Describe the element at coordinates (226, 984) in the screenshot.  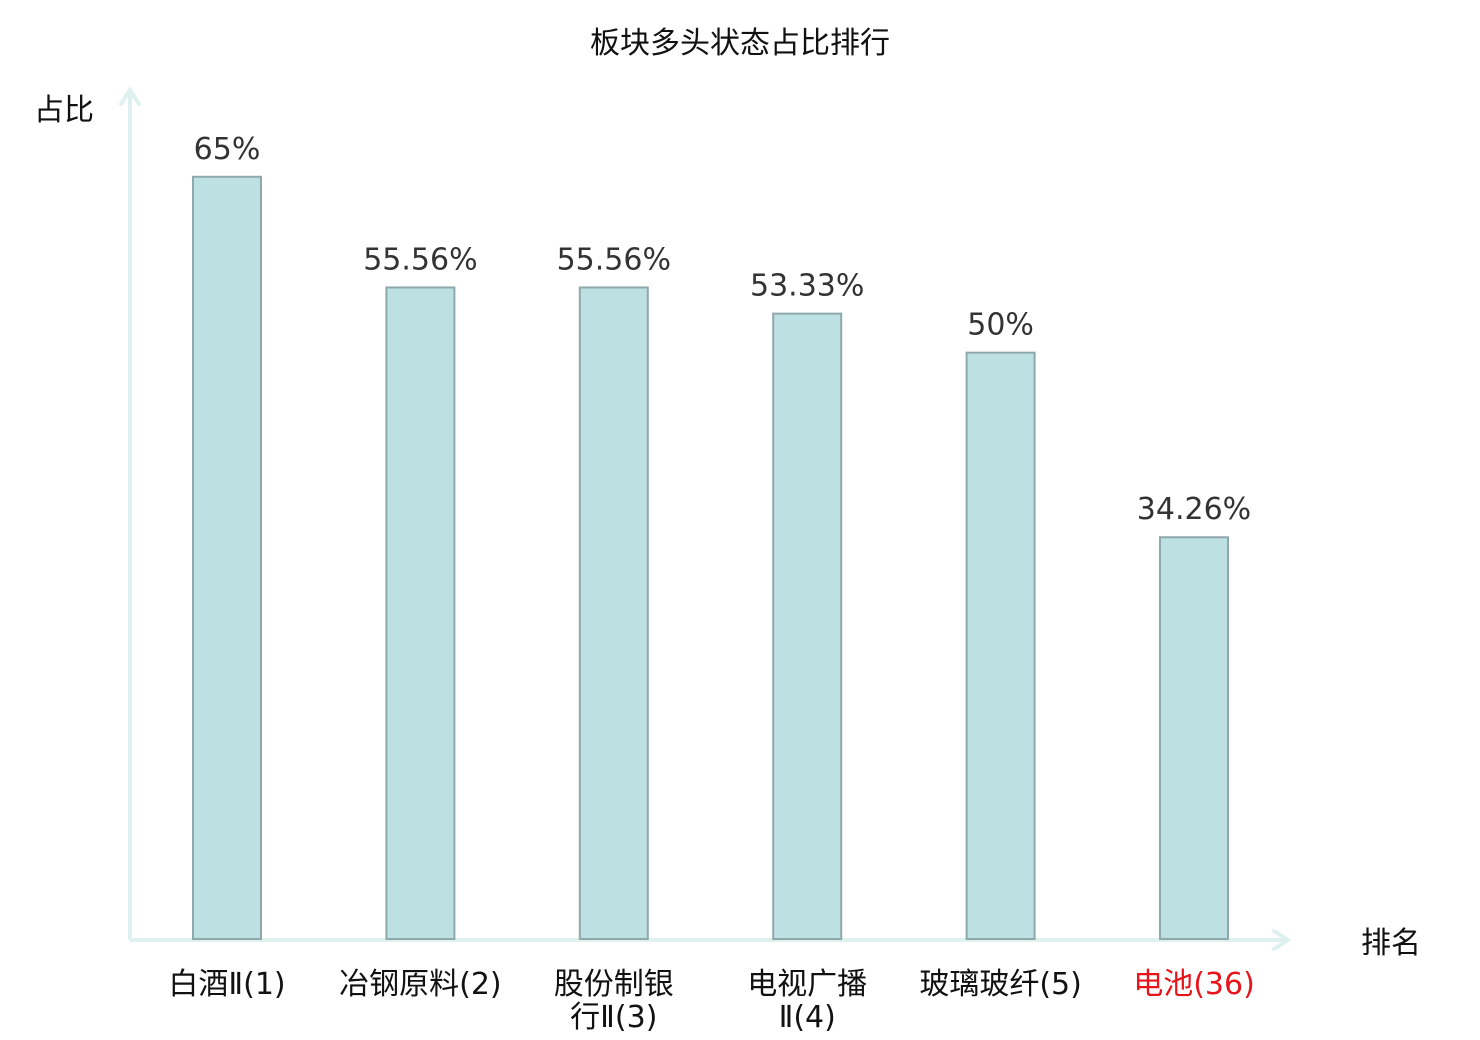
I see `category-label: 白酒Ⅱ(1)` at that location.